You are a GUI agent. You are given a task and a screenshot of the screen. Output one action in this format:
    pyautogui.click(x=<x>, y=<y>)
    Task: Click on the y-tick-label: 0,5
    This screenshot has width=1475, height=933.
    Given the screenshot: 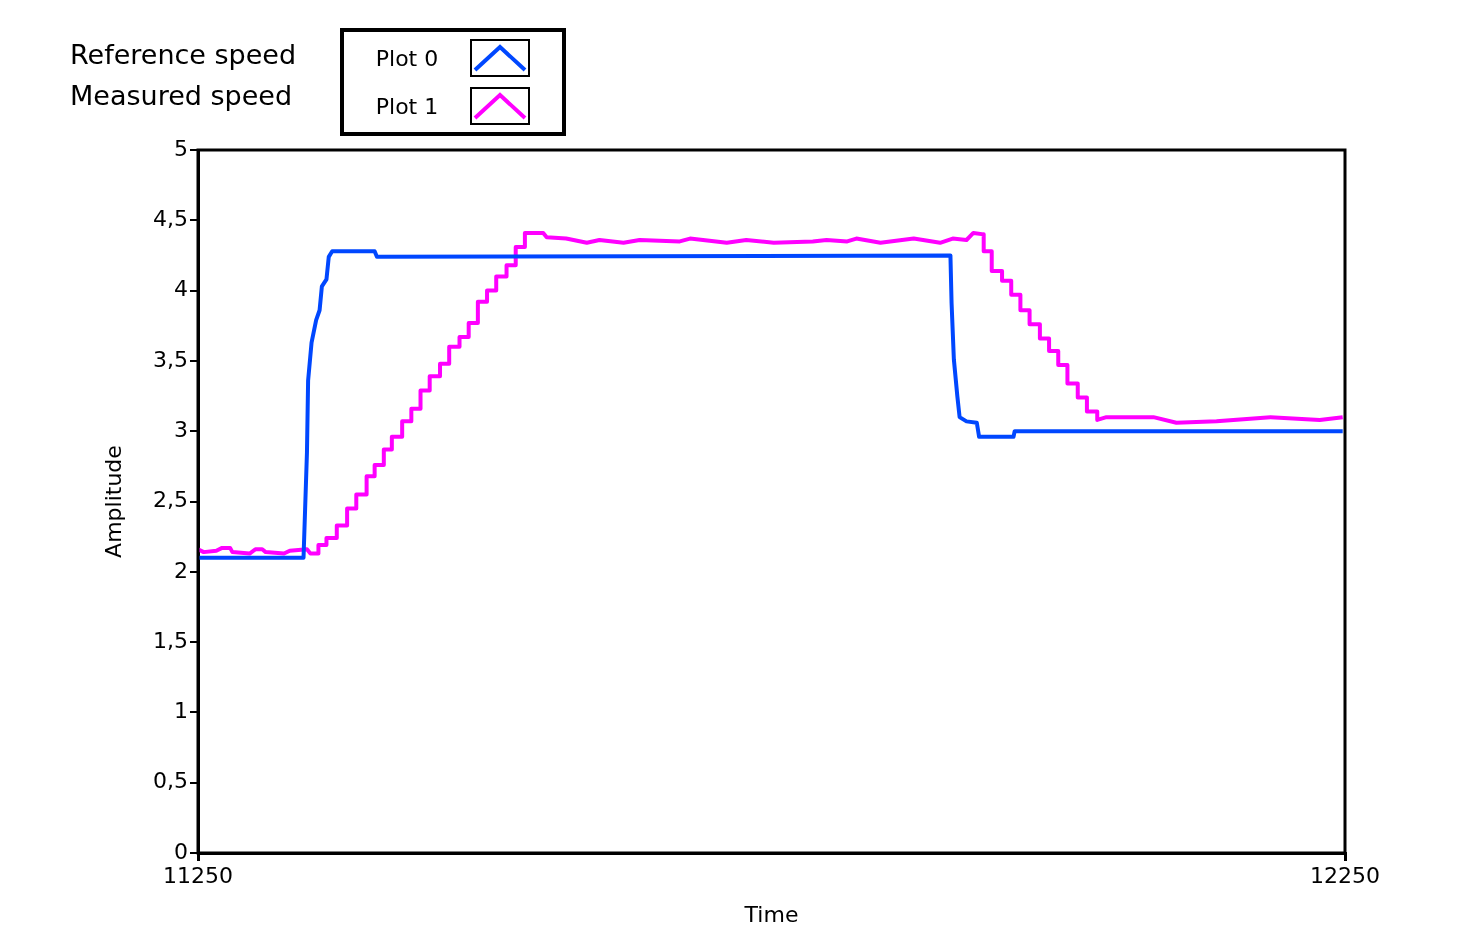 What is the action you would take?
    pyautogui.click(x=170, y=781)
    